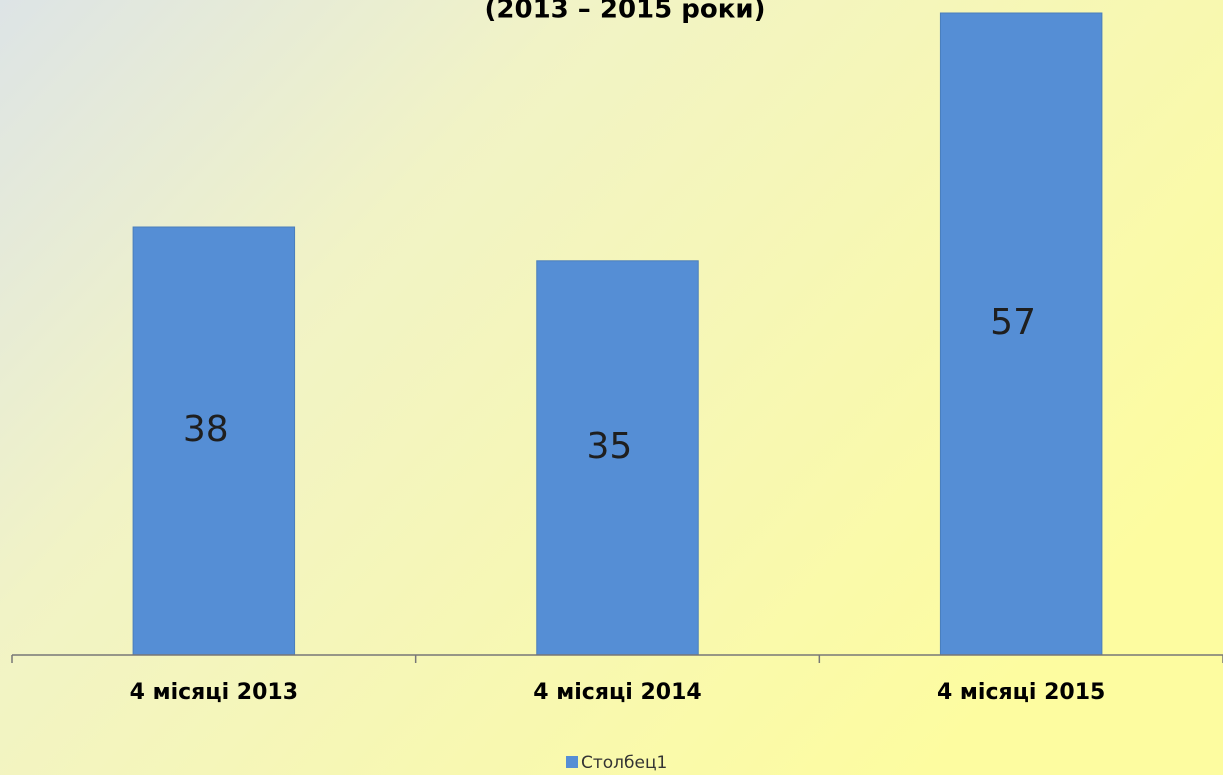 The image size is (1223, 775). What do you see at coordinates (214, 692) in the screenshot?
I see `x-tick-label: 4 місяці 2013` at bounding box center [214, 692].